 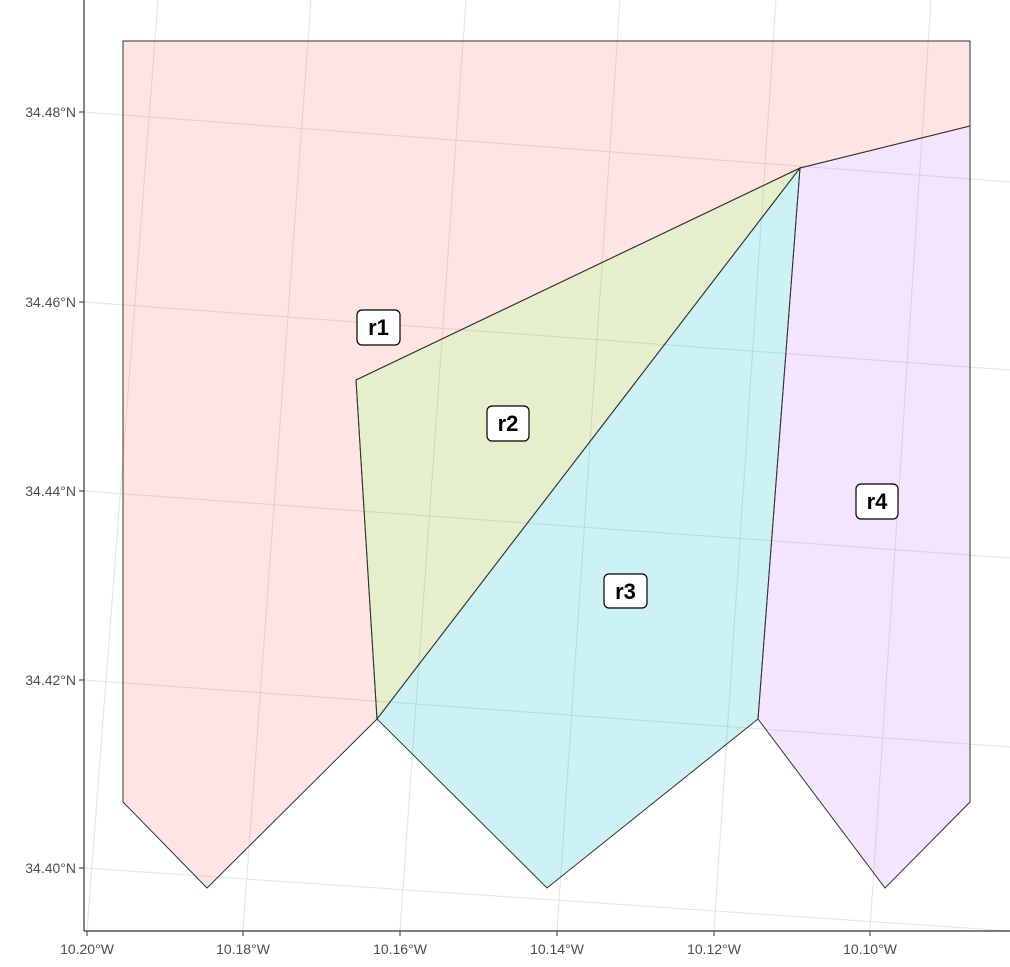 I want to click on region-label-r1: r1, so click(x=378, y=327).